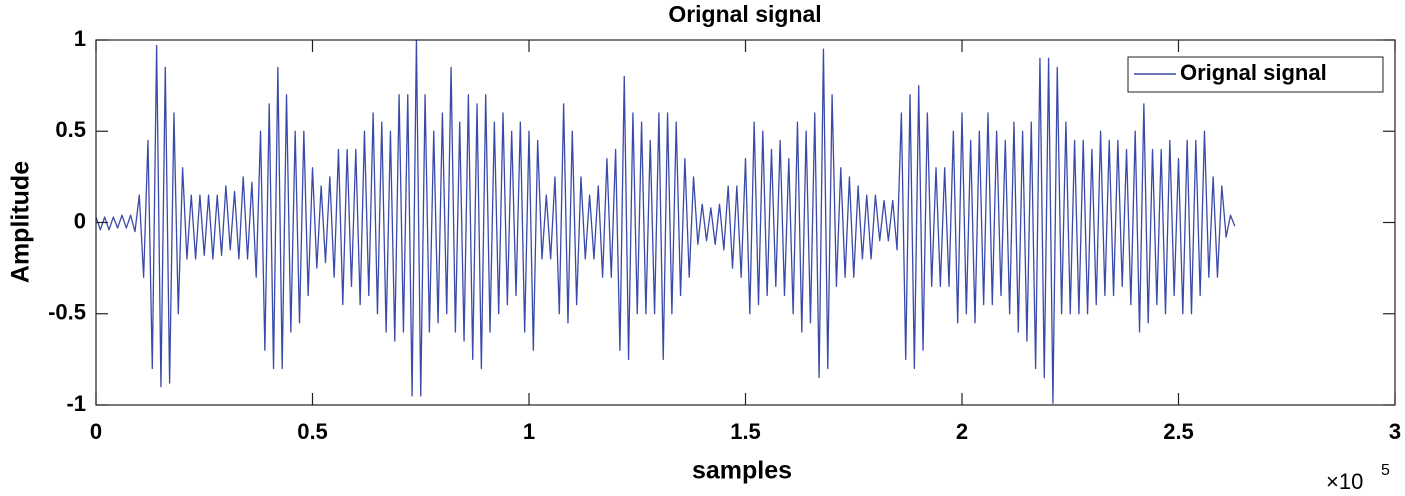  Describe the element at coordinates (76, 403) in the screenshot. I see `y-tick-label: -1` at that location.